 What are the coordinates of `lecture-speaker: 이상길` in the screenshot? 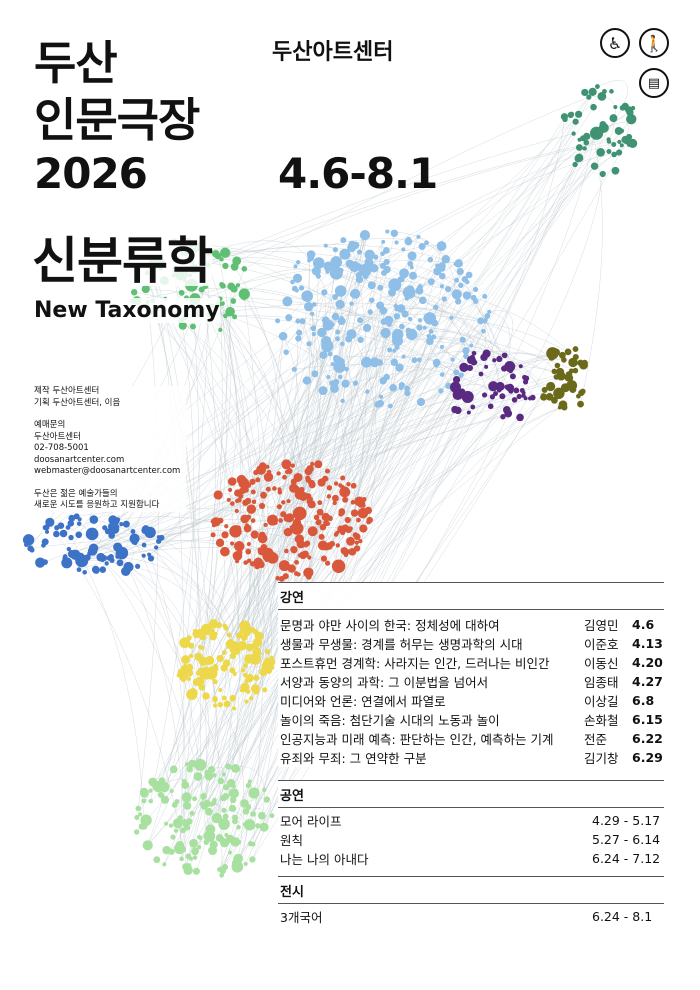 It's located at (601, 701).